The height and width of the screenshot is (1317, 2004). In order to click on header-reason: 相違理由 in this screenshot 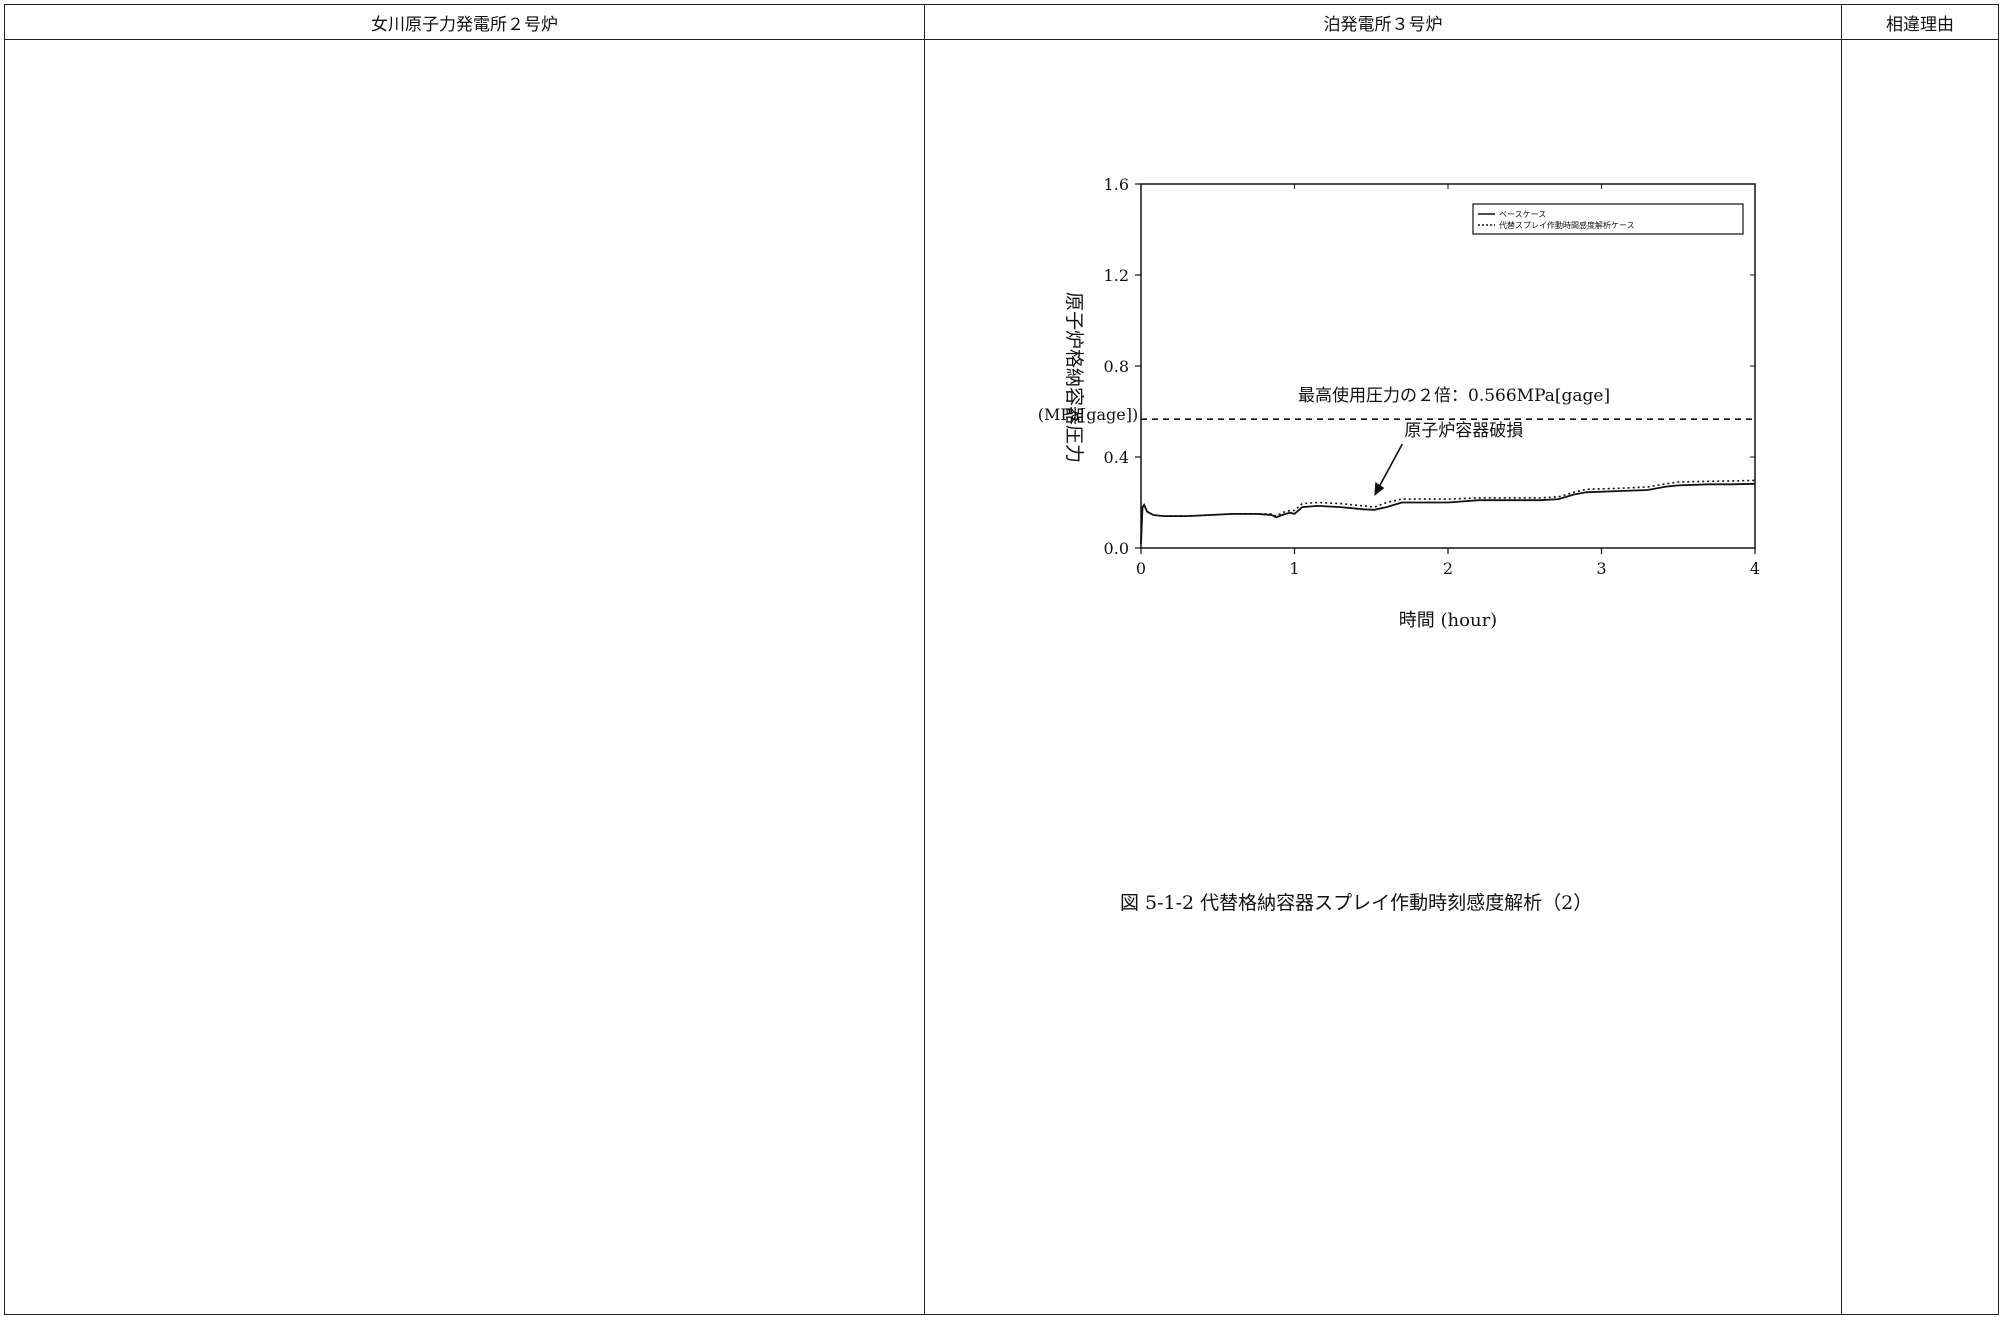, I will do `click(1920, 22)`.